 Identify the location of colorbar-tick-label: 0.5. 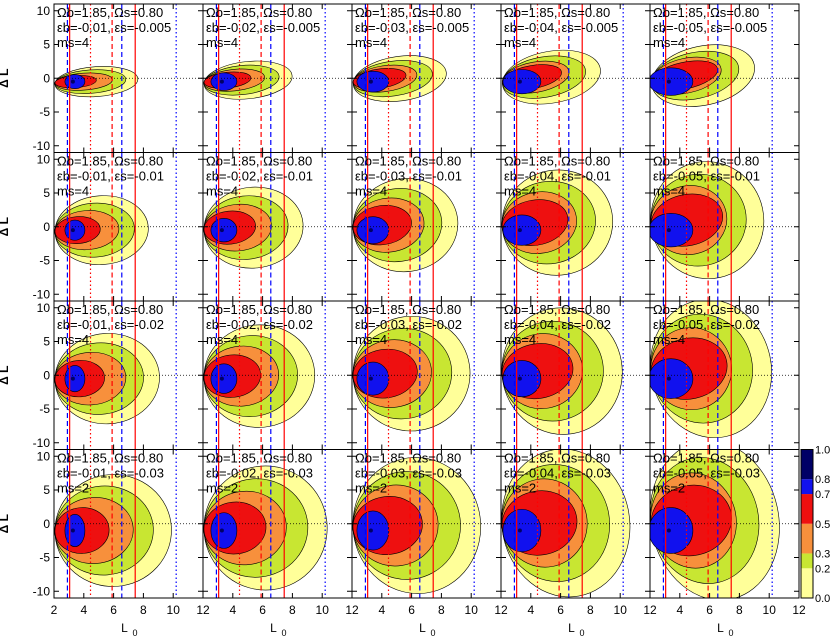
(822, 525).